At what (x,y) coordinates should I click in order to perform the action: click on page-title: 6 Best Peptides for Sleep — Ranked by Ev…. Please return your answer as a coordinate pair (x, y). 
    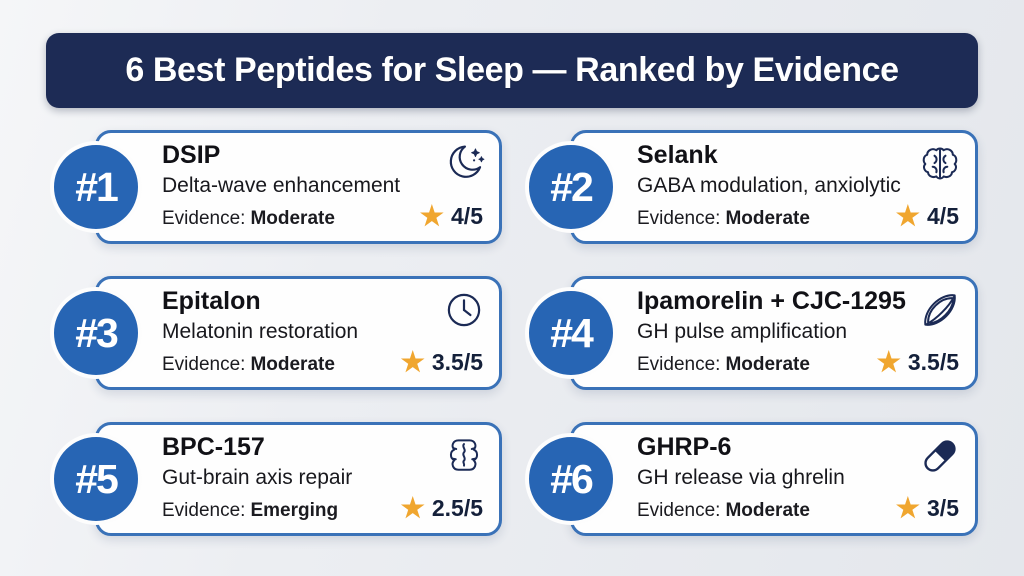
    Looking at the image, I should click on (512, 70).